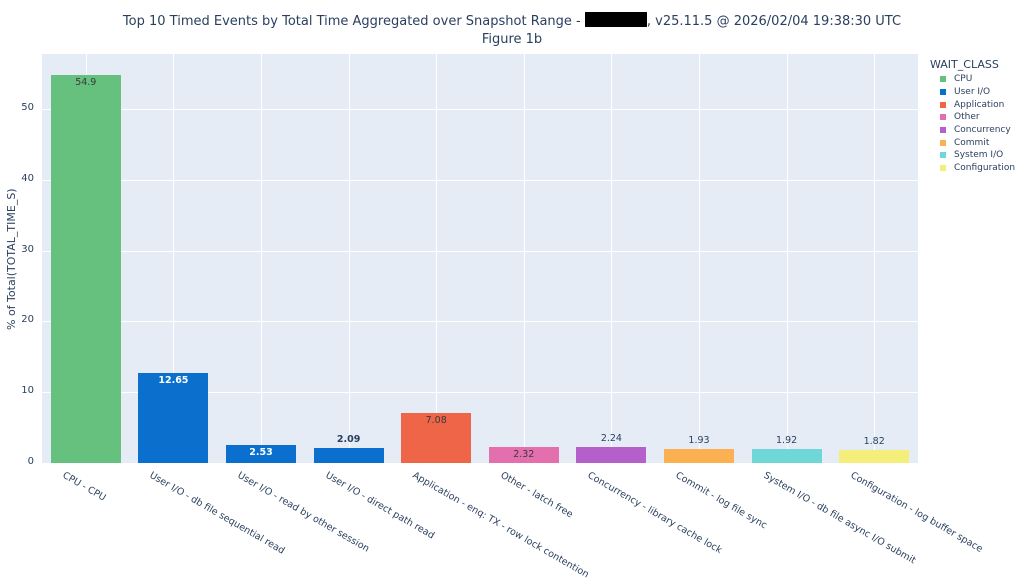 Image resolution: width=1024 pixels, height=587 pixels. Describe the element at coordinates (967, 117) in the screenshot. I see `legend-label: Other` at that location.